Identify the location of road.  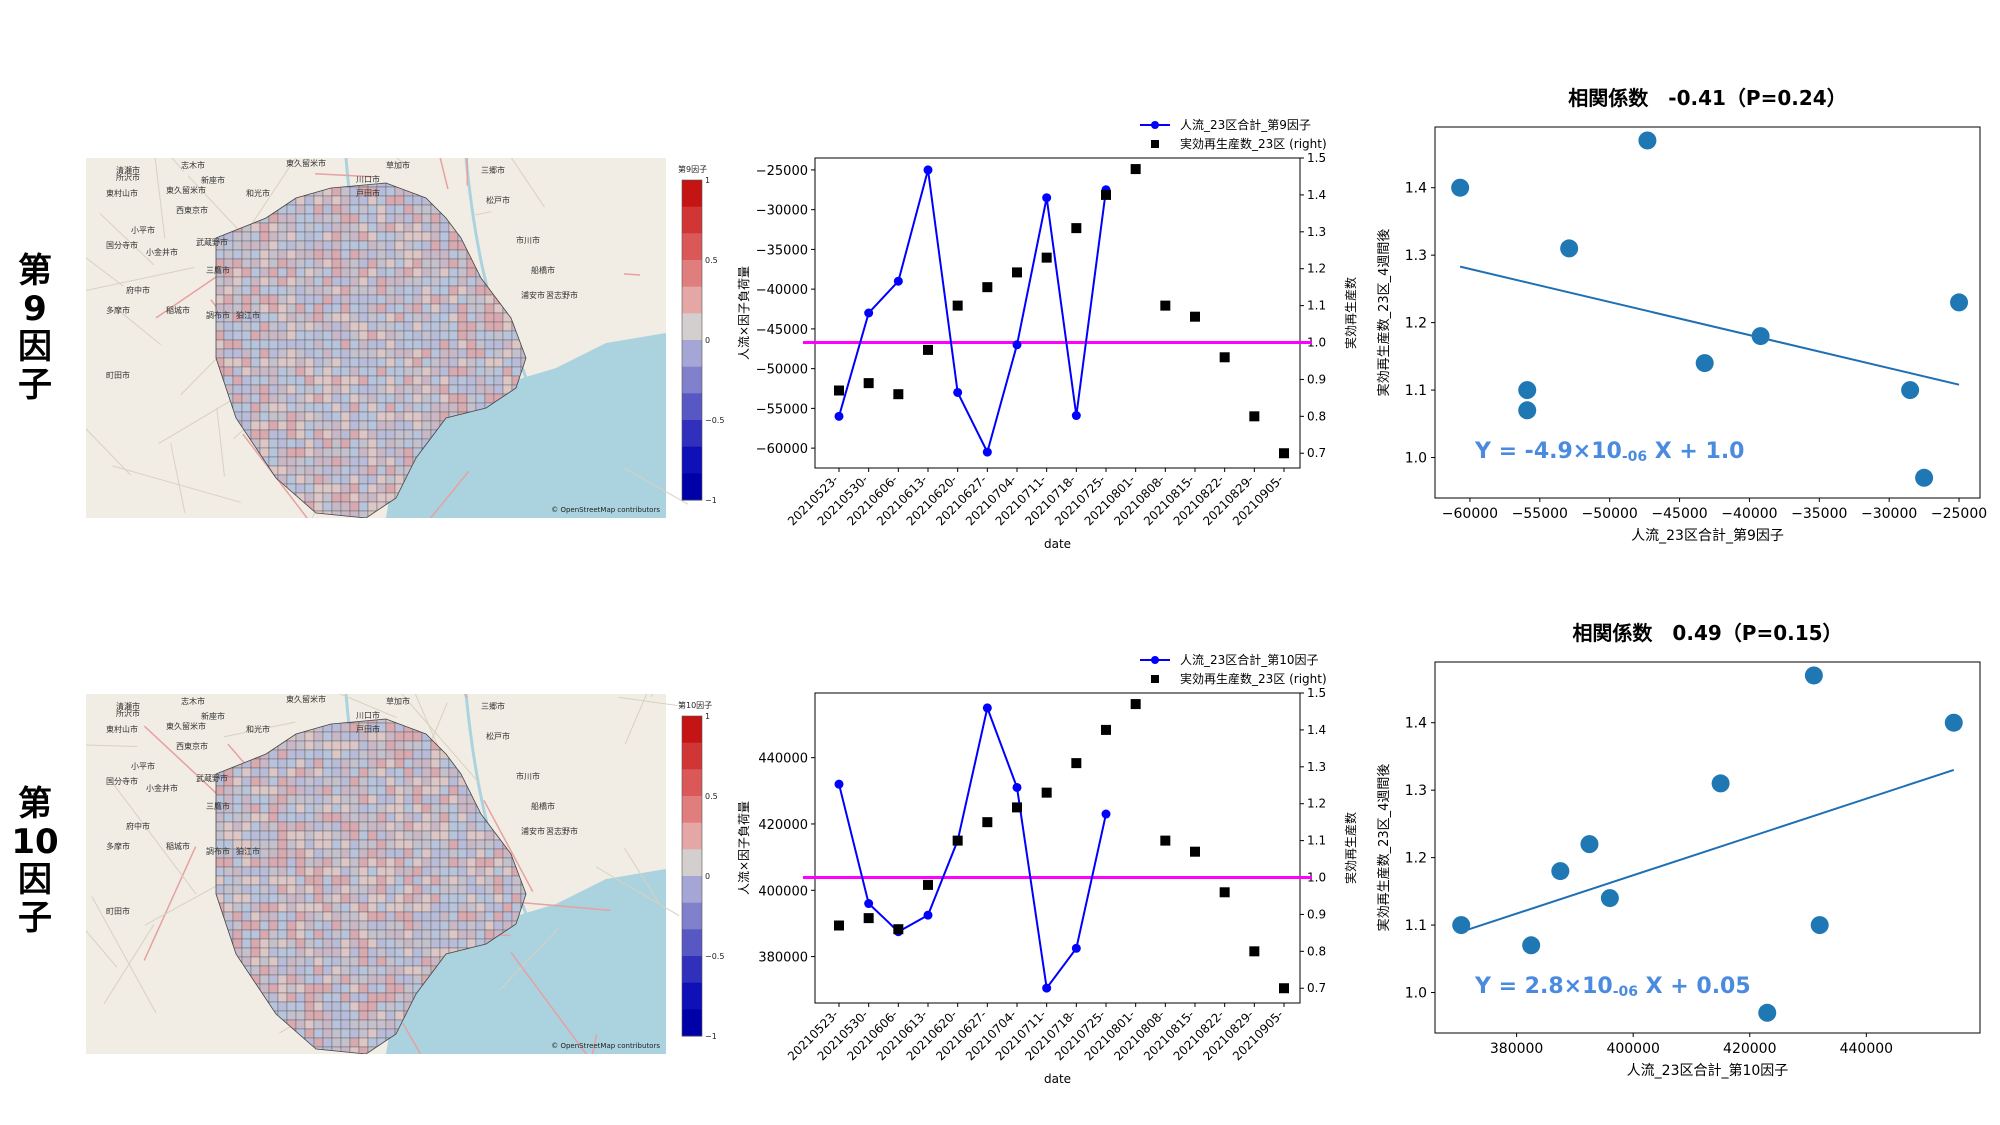
(656, 486).